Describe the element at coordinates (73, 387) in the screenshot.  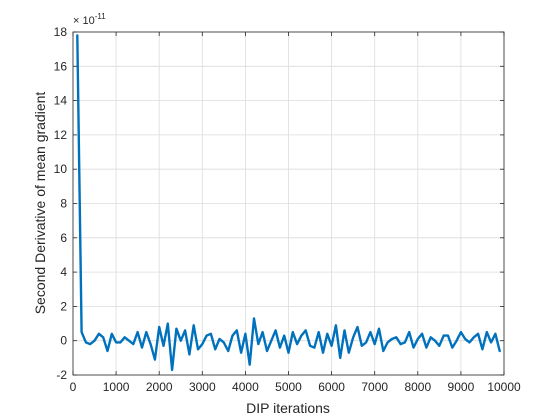
I see `x-tick-label: 0` at that location.